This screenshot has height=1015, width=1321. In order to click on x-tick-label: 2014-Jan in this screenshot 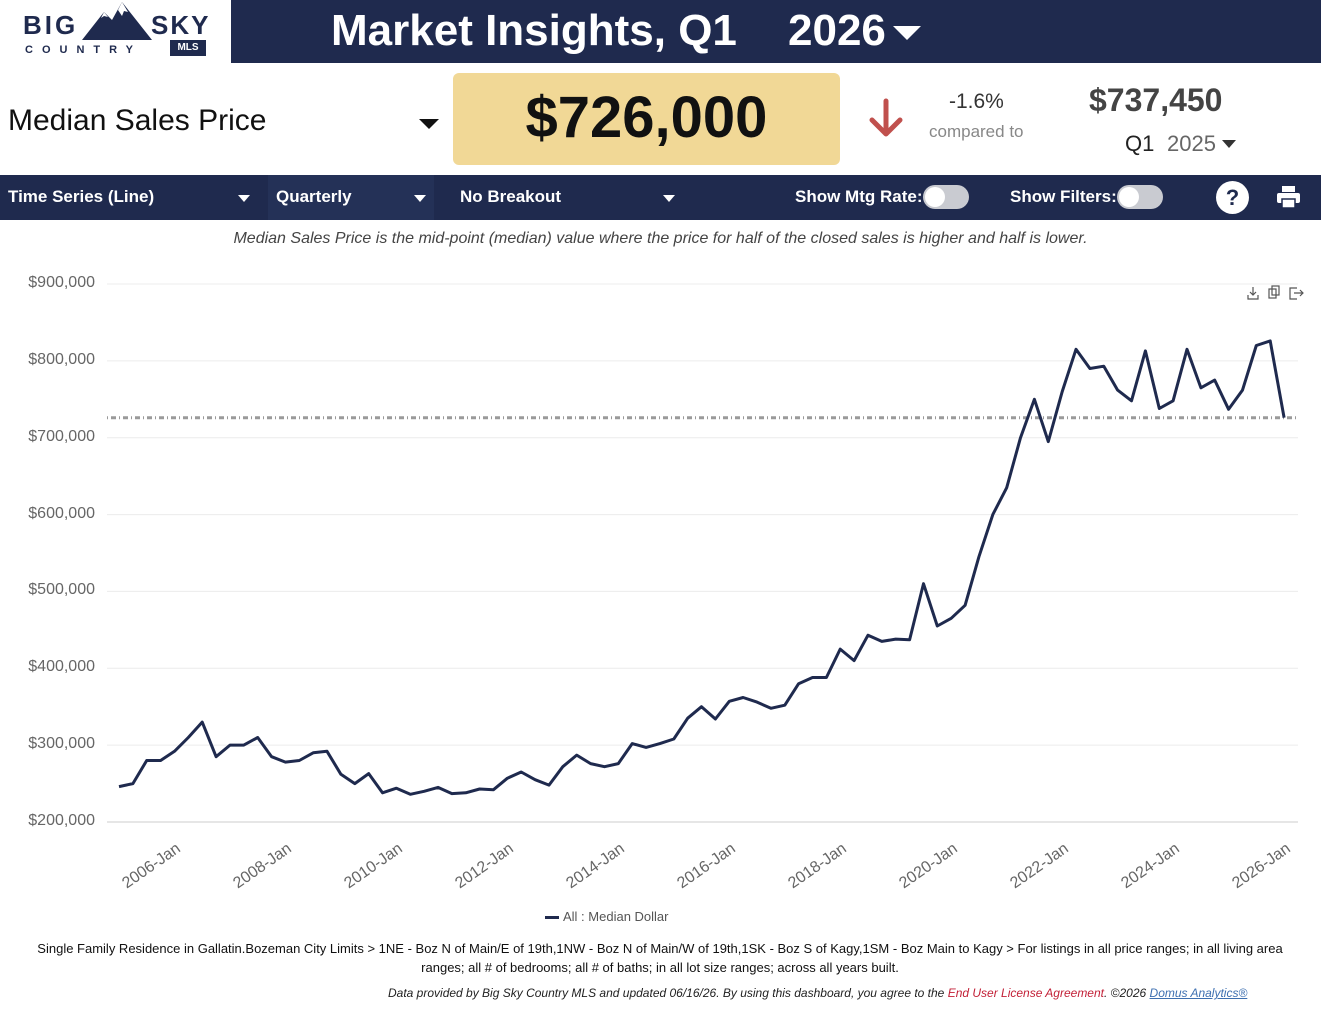, I will do `click(596, 866)`.